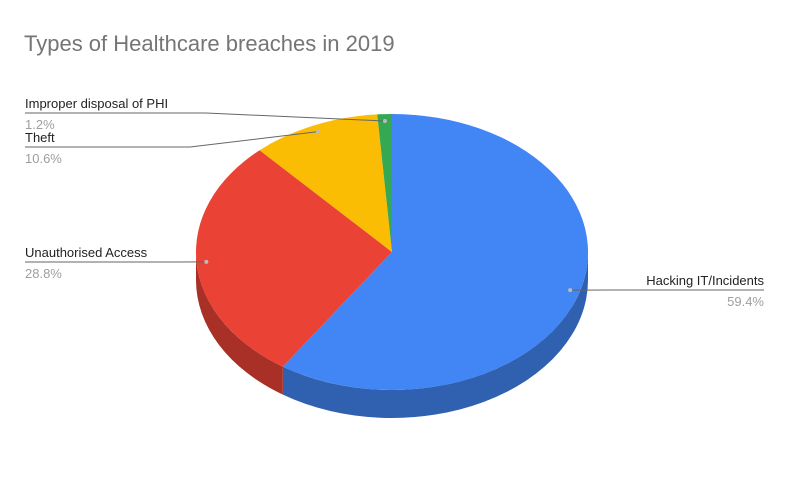 The width and height of the screenshot is (789, 489). Describe the element at coordinates (705, 280) in the screenshot. I see `slice-label: Hacking IT/Incidents` at that location.